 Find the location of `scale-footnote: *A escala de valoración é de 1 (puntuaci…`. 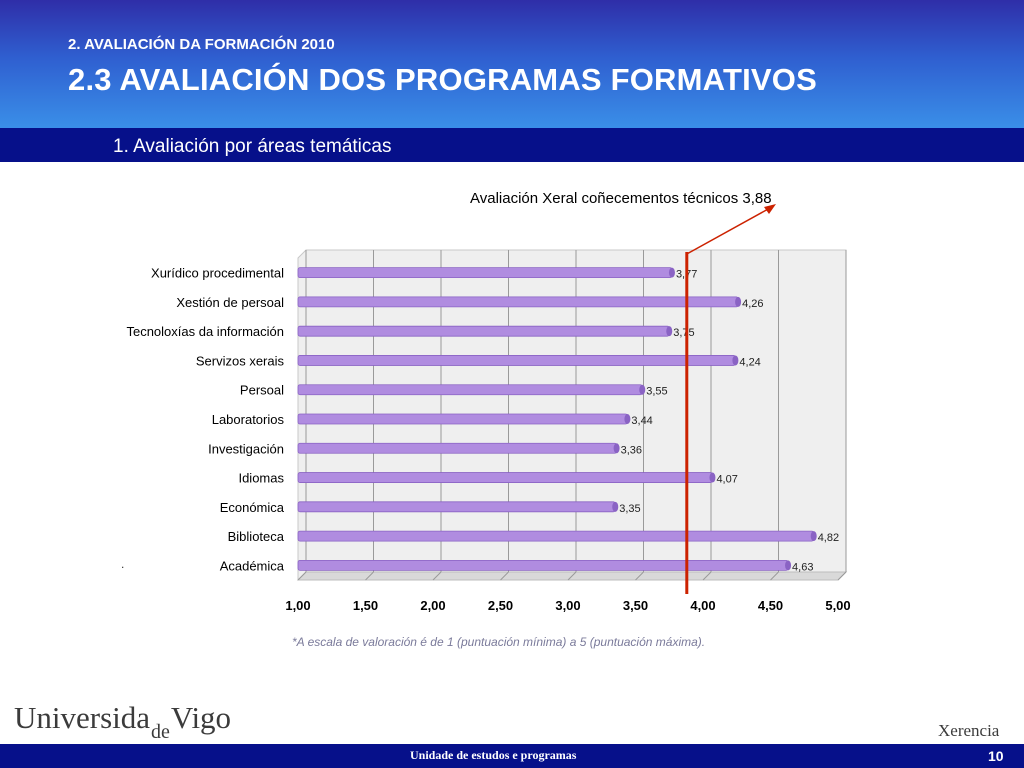

scale-footnote: *A escala de valoración é de 1 (puntuaci… is located at coordinates (499, 642).